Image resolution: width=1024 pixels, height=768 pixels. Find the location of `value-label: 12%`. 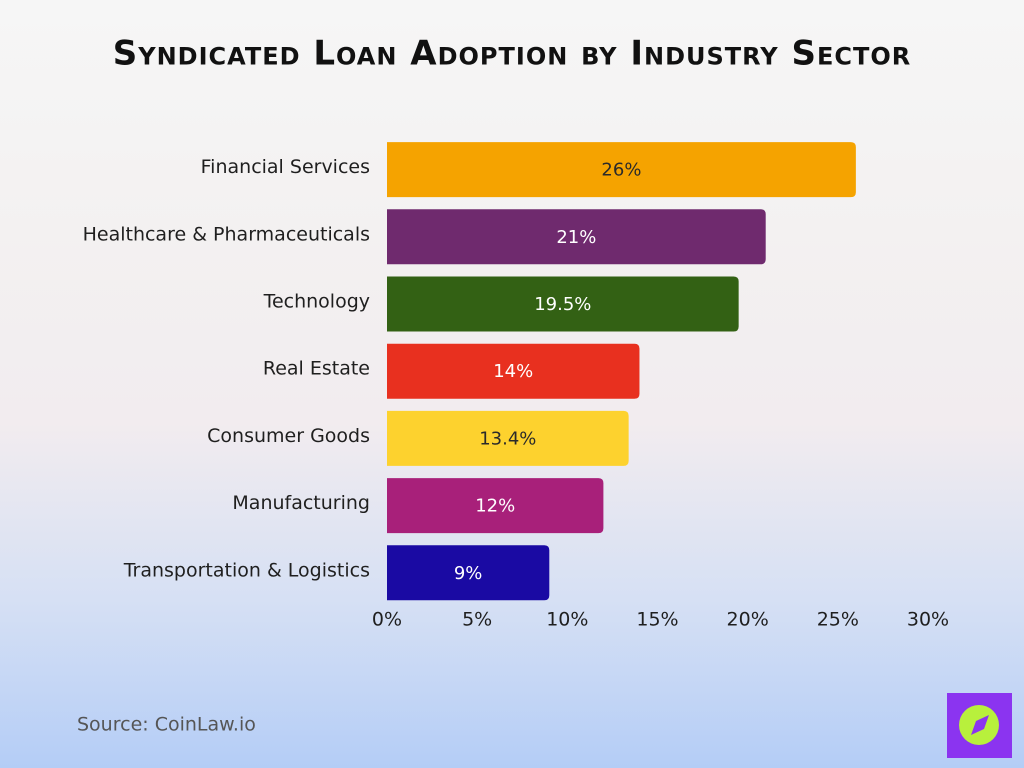

value-label: 12% is located at coordinates (495, 506).